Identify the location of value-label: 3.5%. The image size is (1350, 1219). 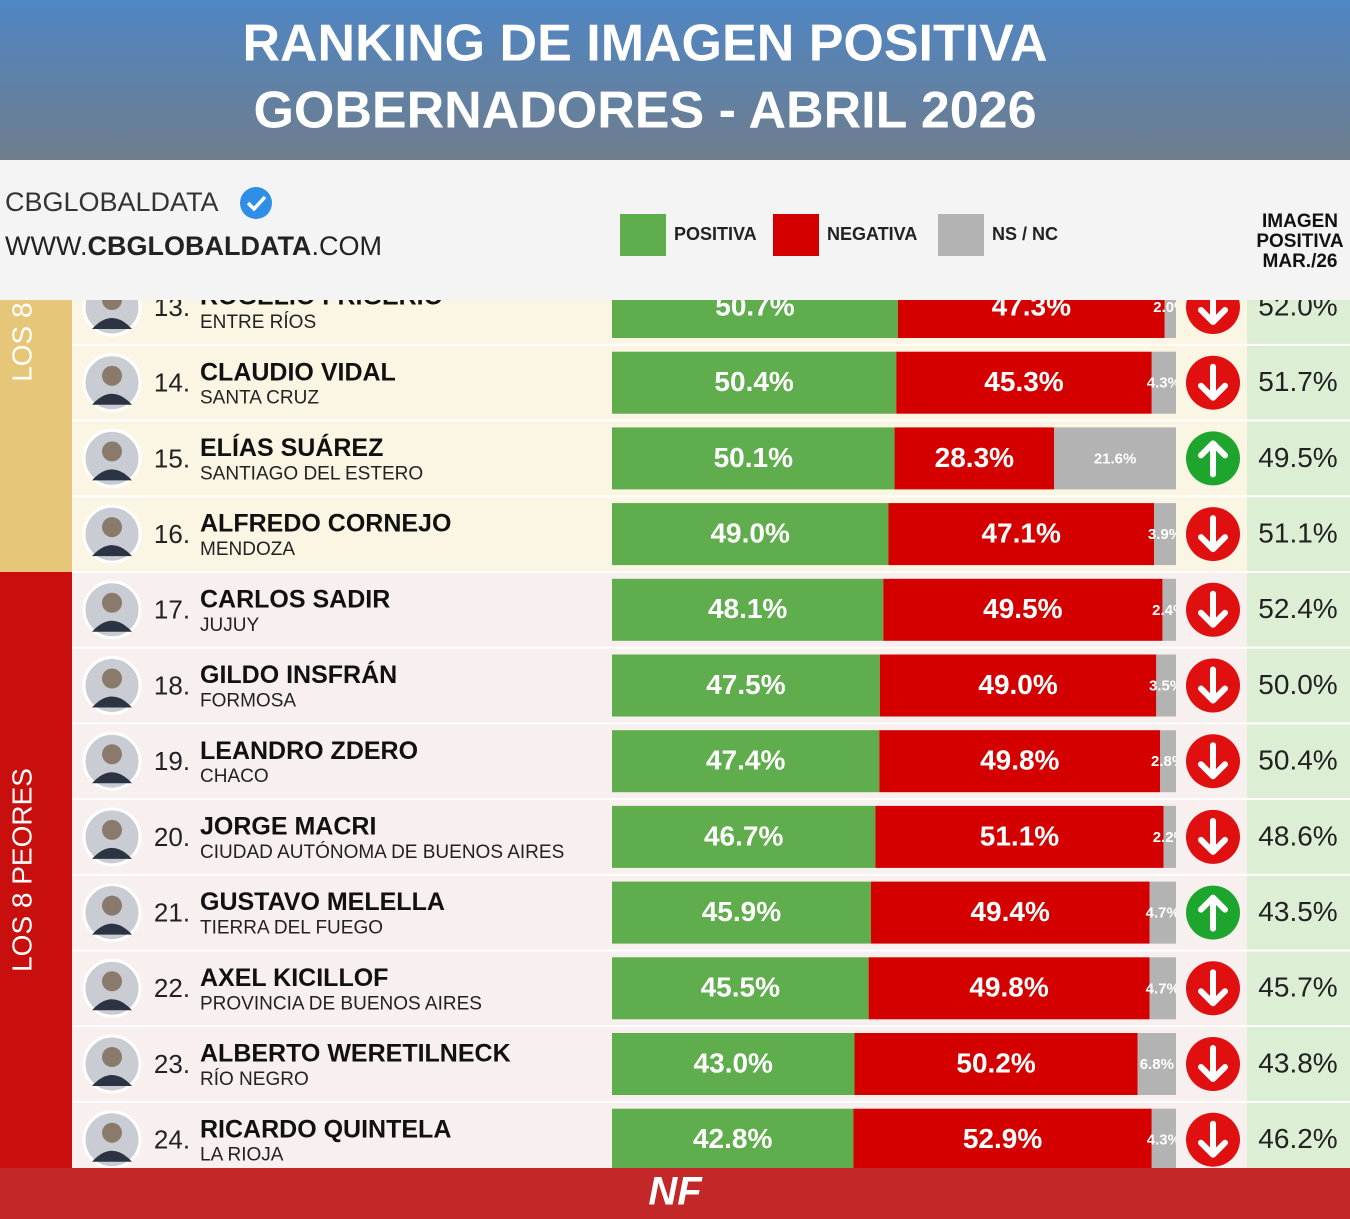
(1166, 685).